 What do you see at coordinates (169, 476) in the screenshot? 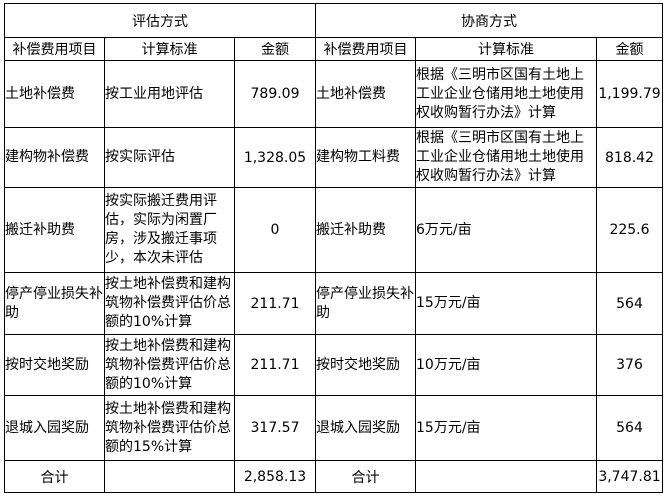
I see `left-total-standard-empty` at bounding box center [169, 476].